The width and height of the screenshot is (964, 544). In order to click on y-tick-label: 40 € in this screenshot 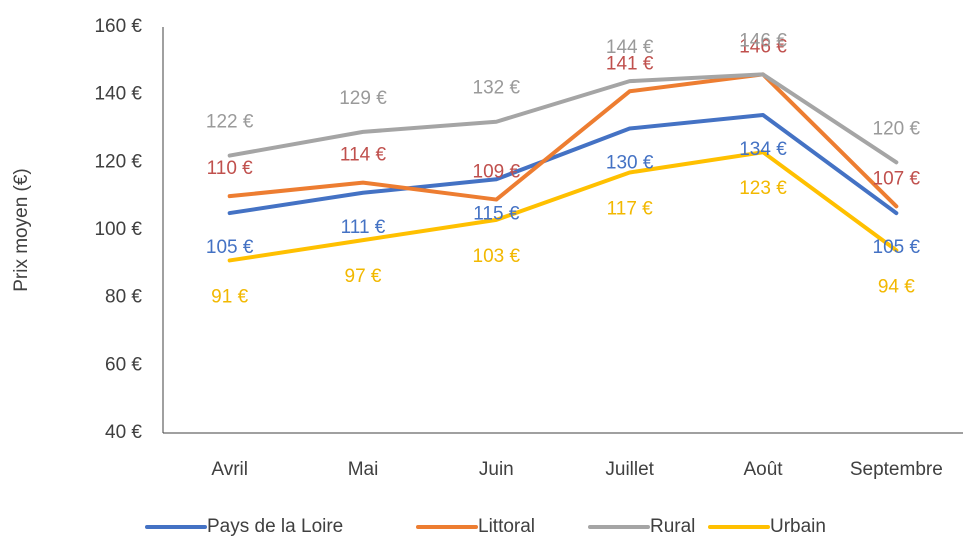, I will do `click(123, 432)`.